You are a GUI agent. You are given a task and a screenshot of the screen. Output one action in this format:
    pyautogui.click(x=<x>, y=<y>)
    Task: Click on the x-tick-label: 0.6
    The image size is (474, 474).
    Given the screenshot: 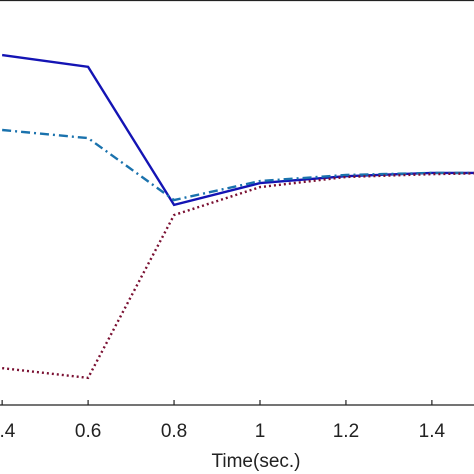 What is the action you would take?
    pyautogui.click(x=88, y=431)
    